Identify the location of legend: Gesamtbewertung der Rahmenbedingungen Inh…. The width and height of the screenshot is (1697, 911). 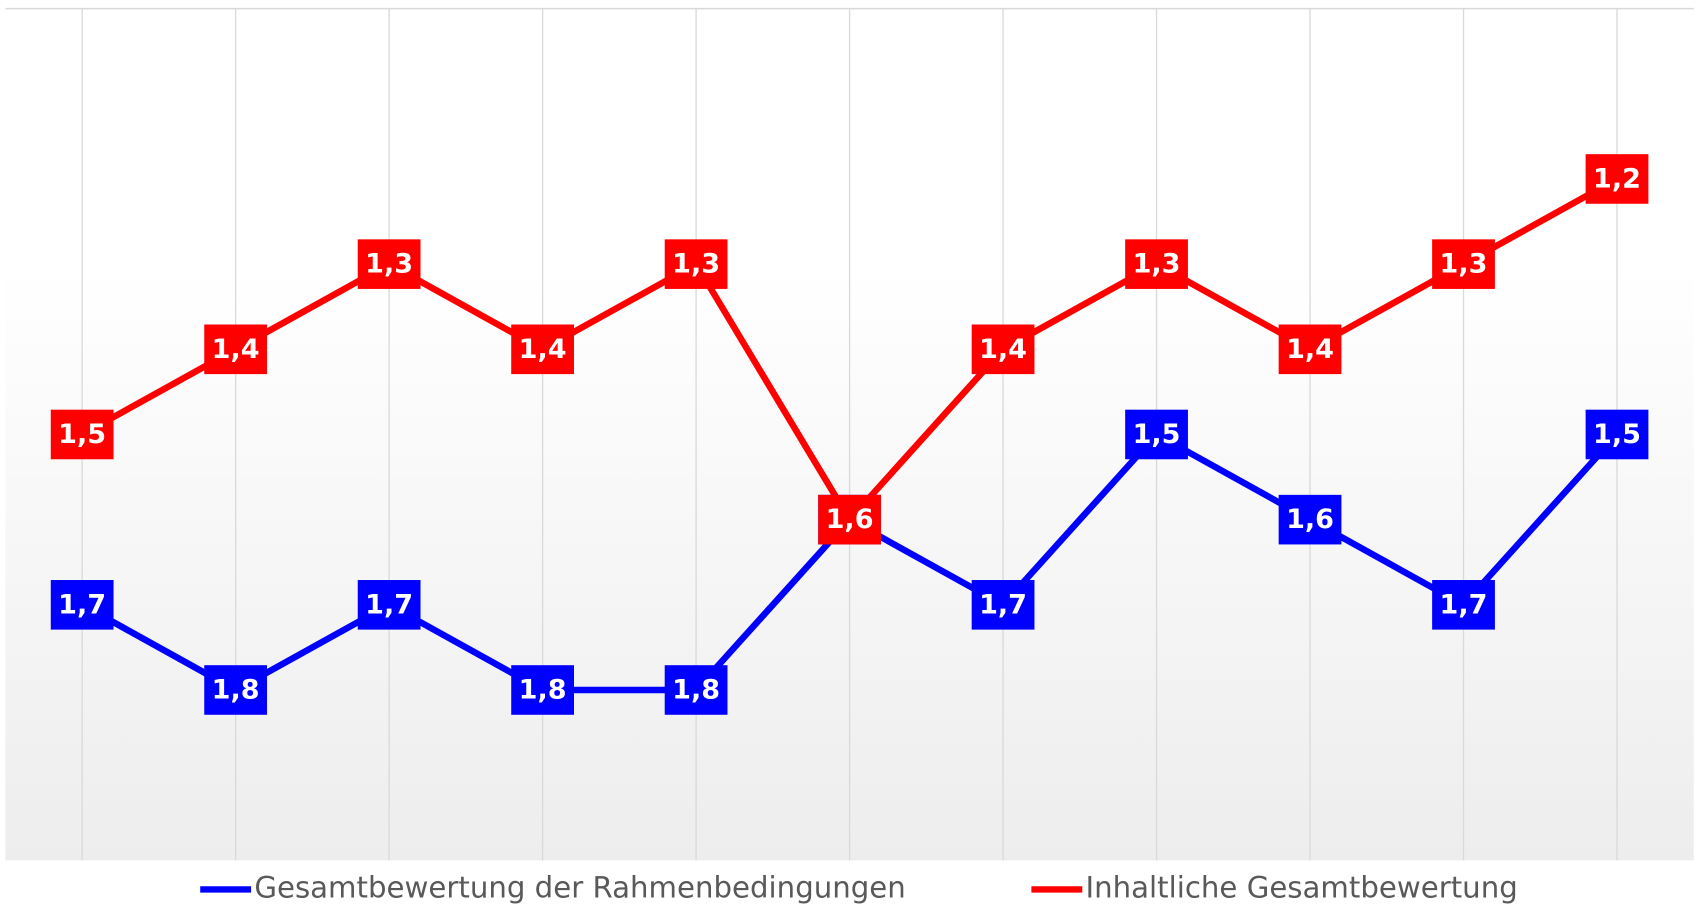
(859, 887).